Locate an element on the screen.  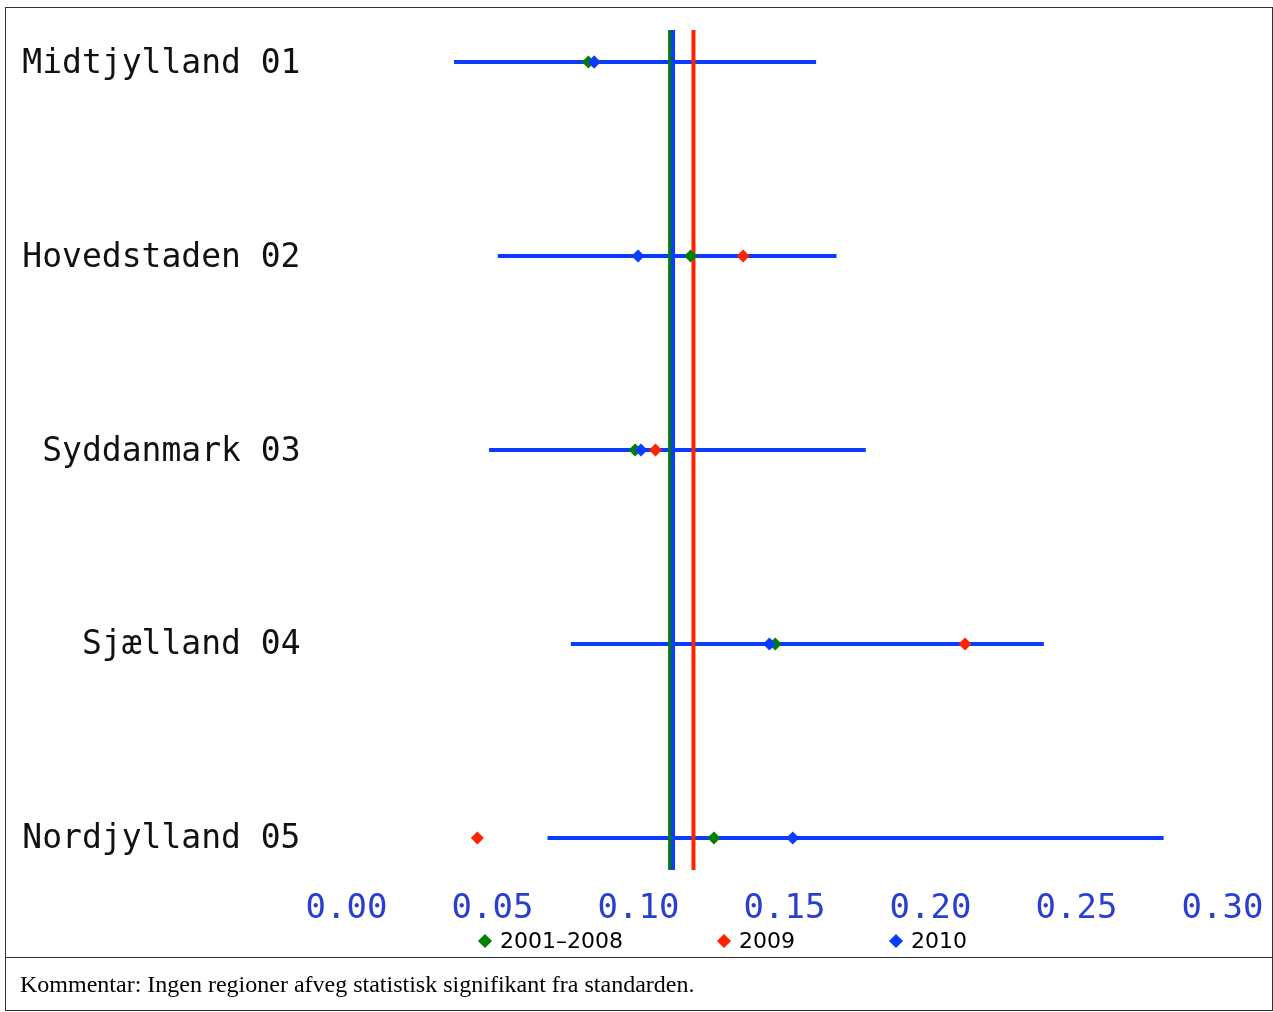
x-tick-label: 0.10 is located at coordinates (638, 905).